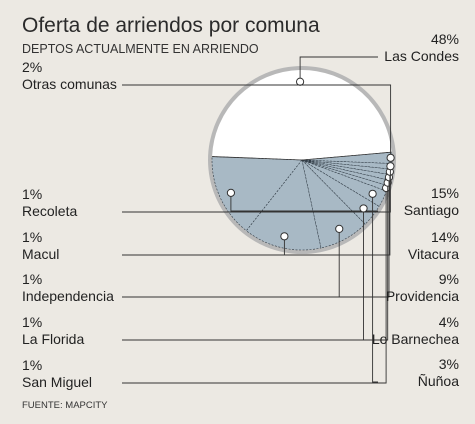 The image size is (475, 424). What do you see at coordinates (171, 25) in the screenshot?
I see `chart-title: Oferta de arriendos por comuna` at bounding box center [171, 25].